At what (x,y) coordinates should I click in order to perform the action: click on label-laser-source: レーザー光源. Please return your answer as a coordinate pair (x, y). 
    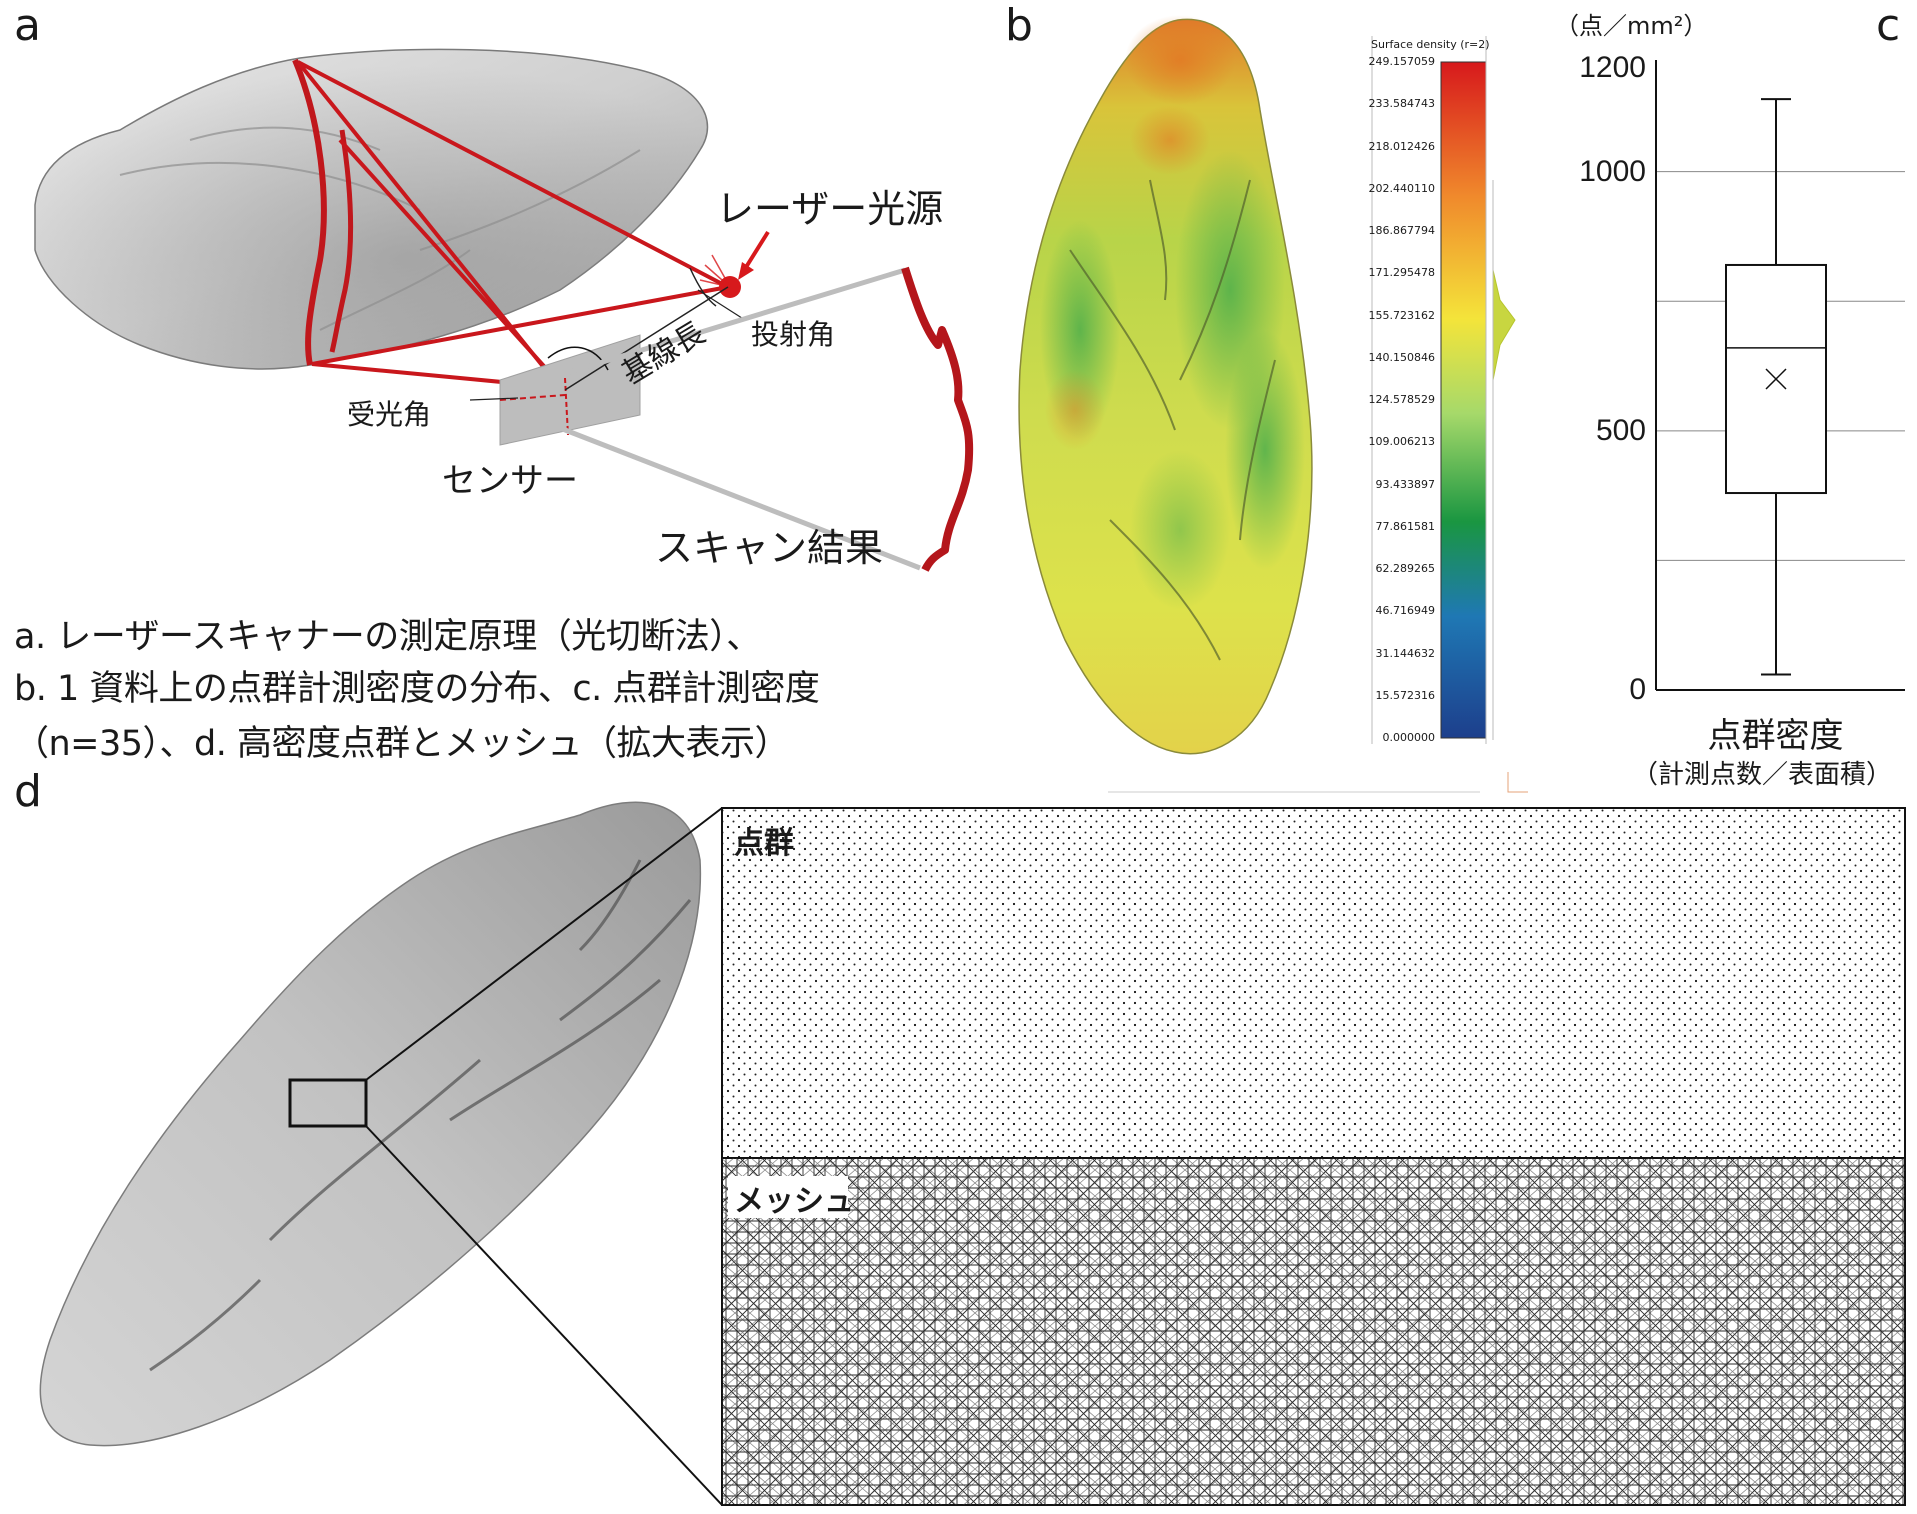
    Looking at the image, I should click on (830, 209).